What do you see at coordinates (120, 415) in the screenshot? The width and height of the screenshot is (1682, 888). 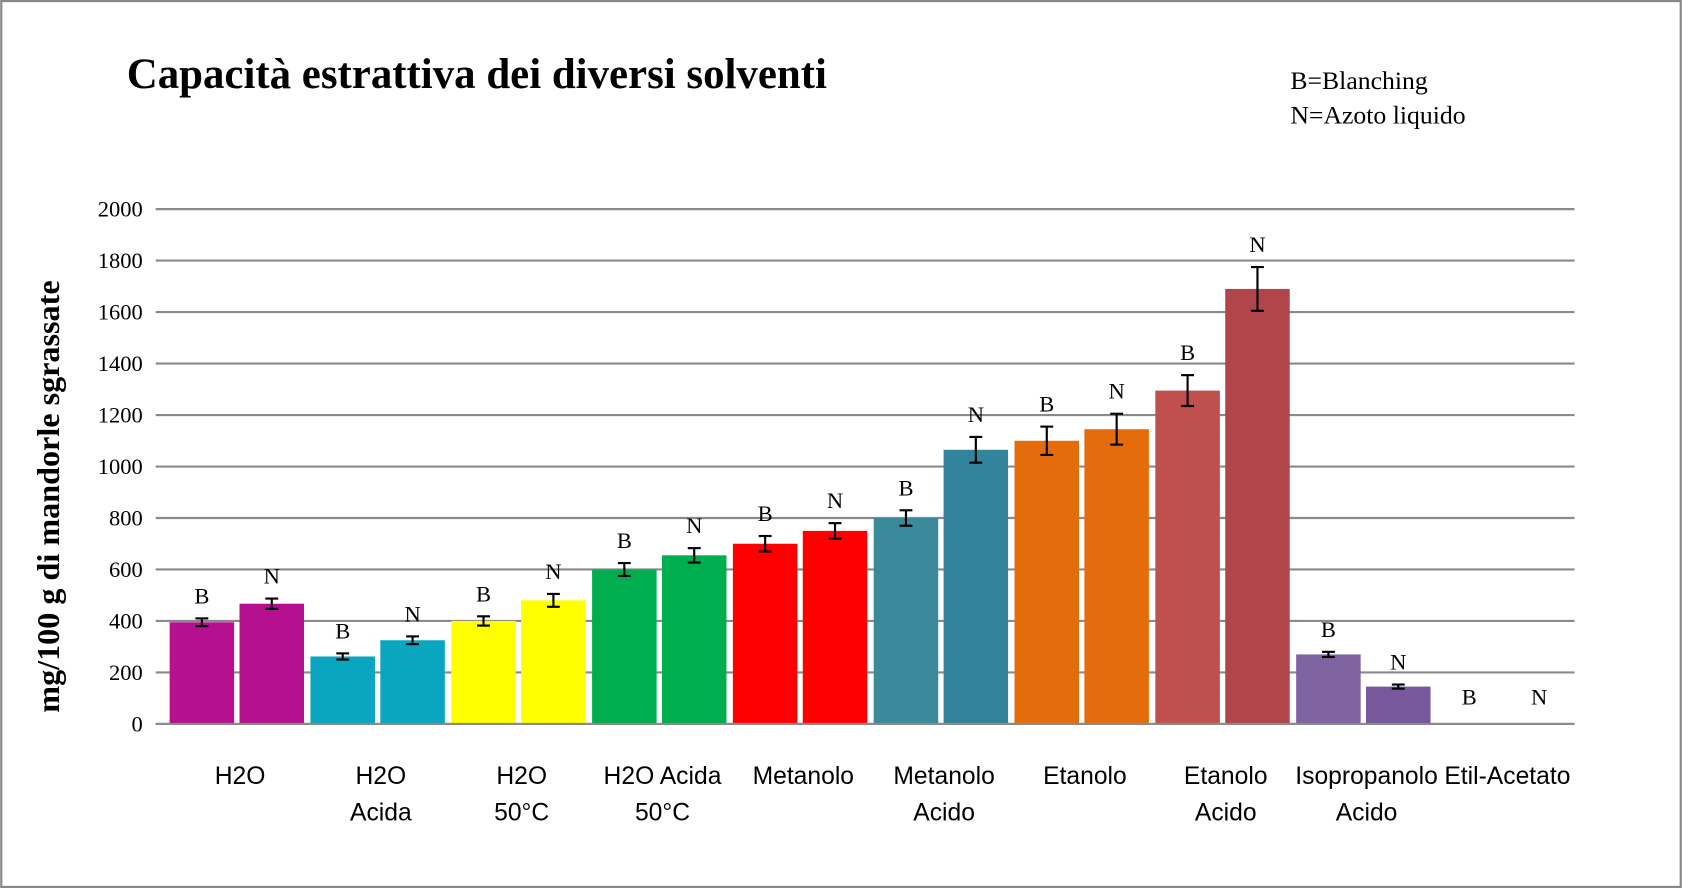 I see `y-tick-label: 1200` at bounding box center [120, 415].